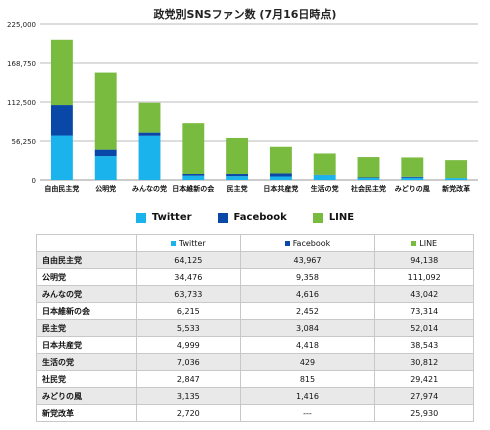  Describe the element at coordinates (188, 260) in the screenshot. I see `twitter-cell: 64,125` at that location.